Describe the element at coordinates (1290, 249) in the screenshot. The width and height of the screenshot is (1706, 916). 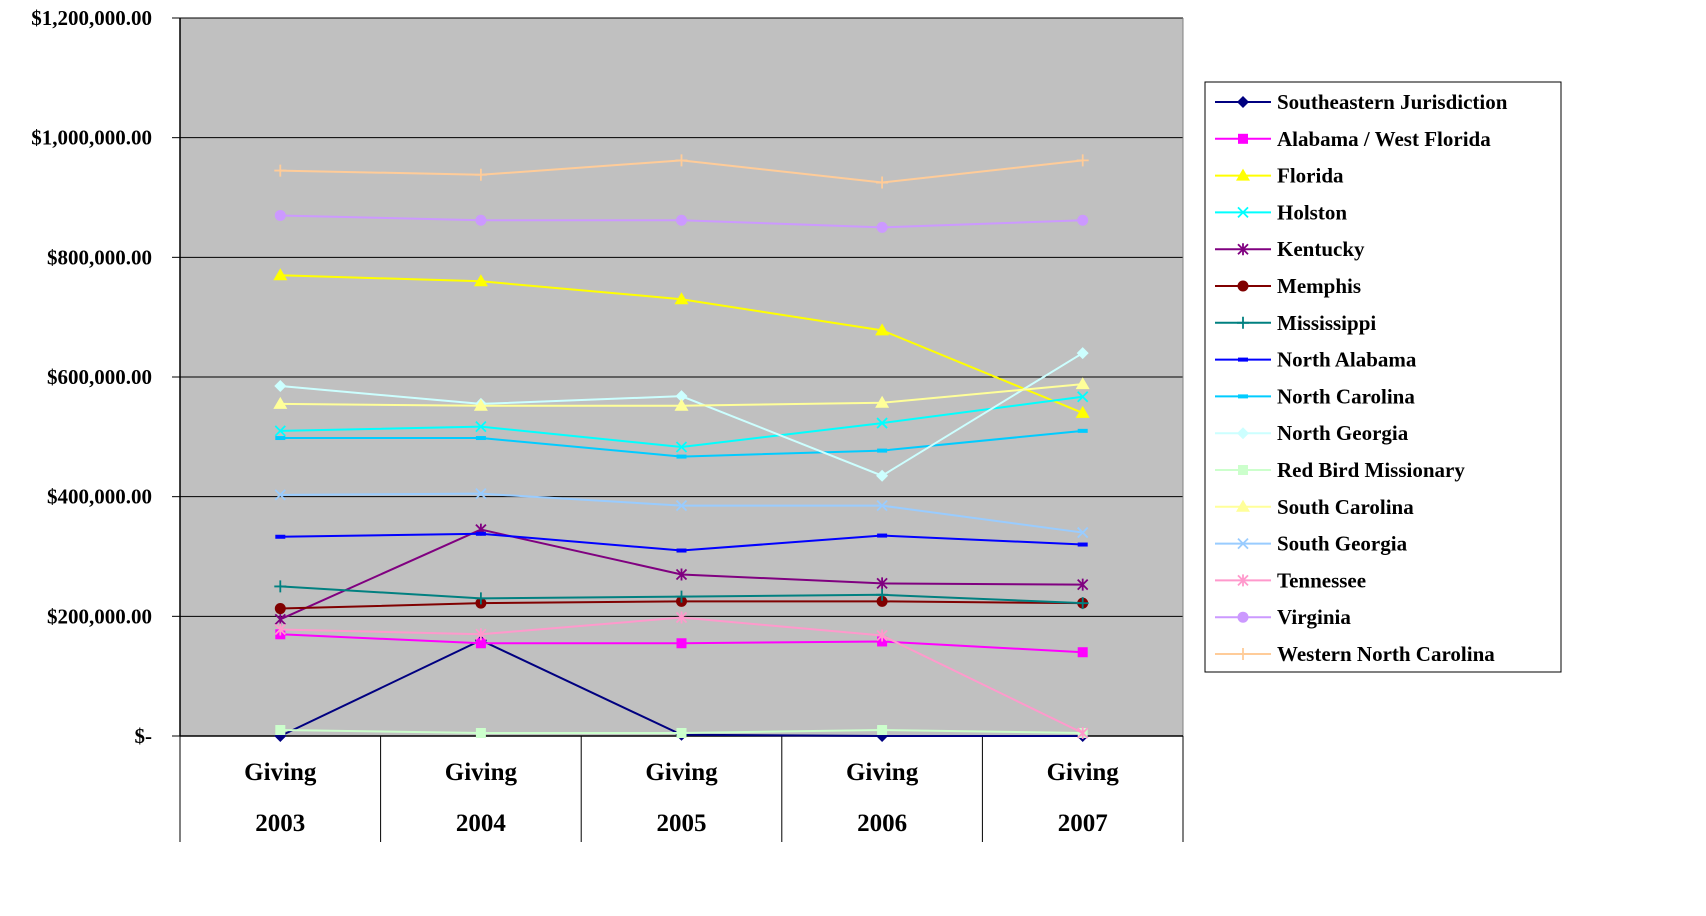
I see `legend-entry: Kentucky` at that location.